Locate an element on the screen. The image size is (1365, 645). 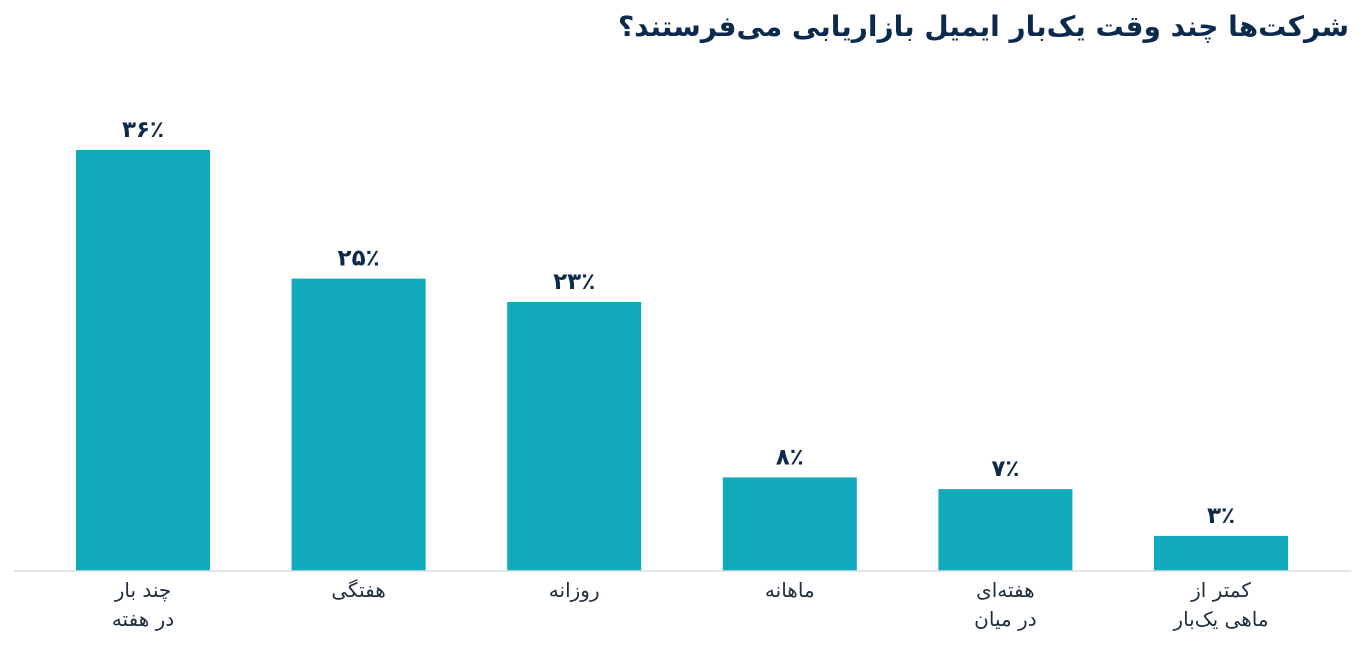
category-label-1-line-1: چند بار is located at coordinates (143, 590).